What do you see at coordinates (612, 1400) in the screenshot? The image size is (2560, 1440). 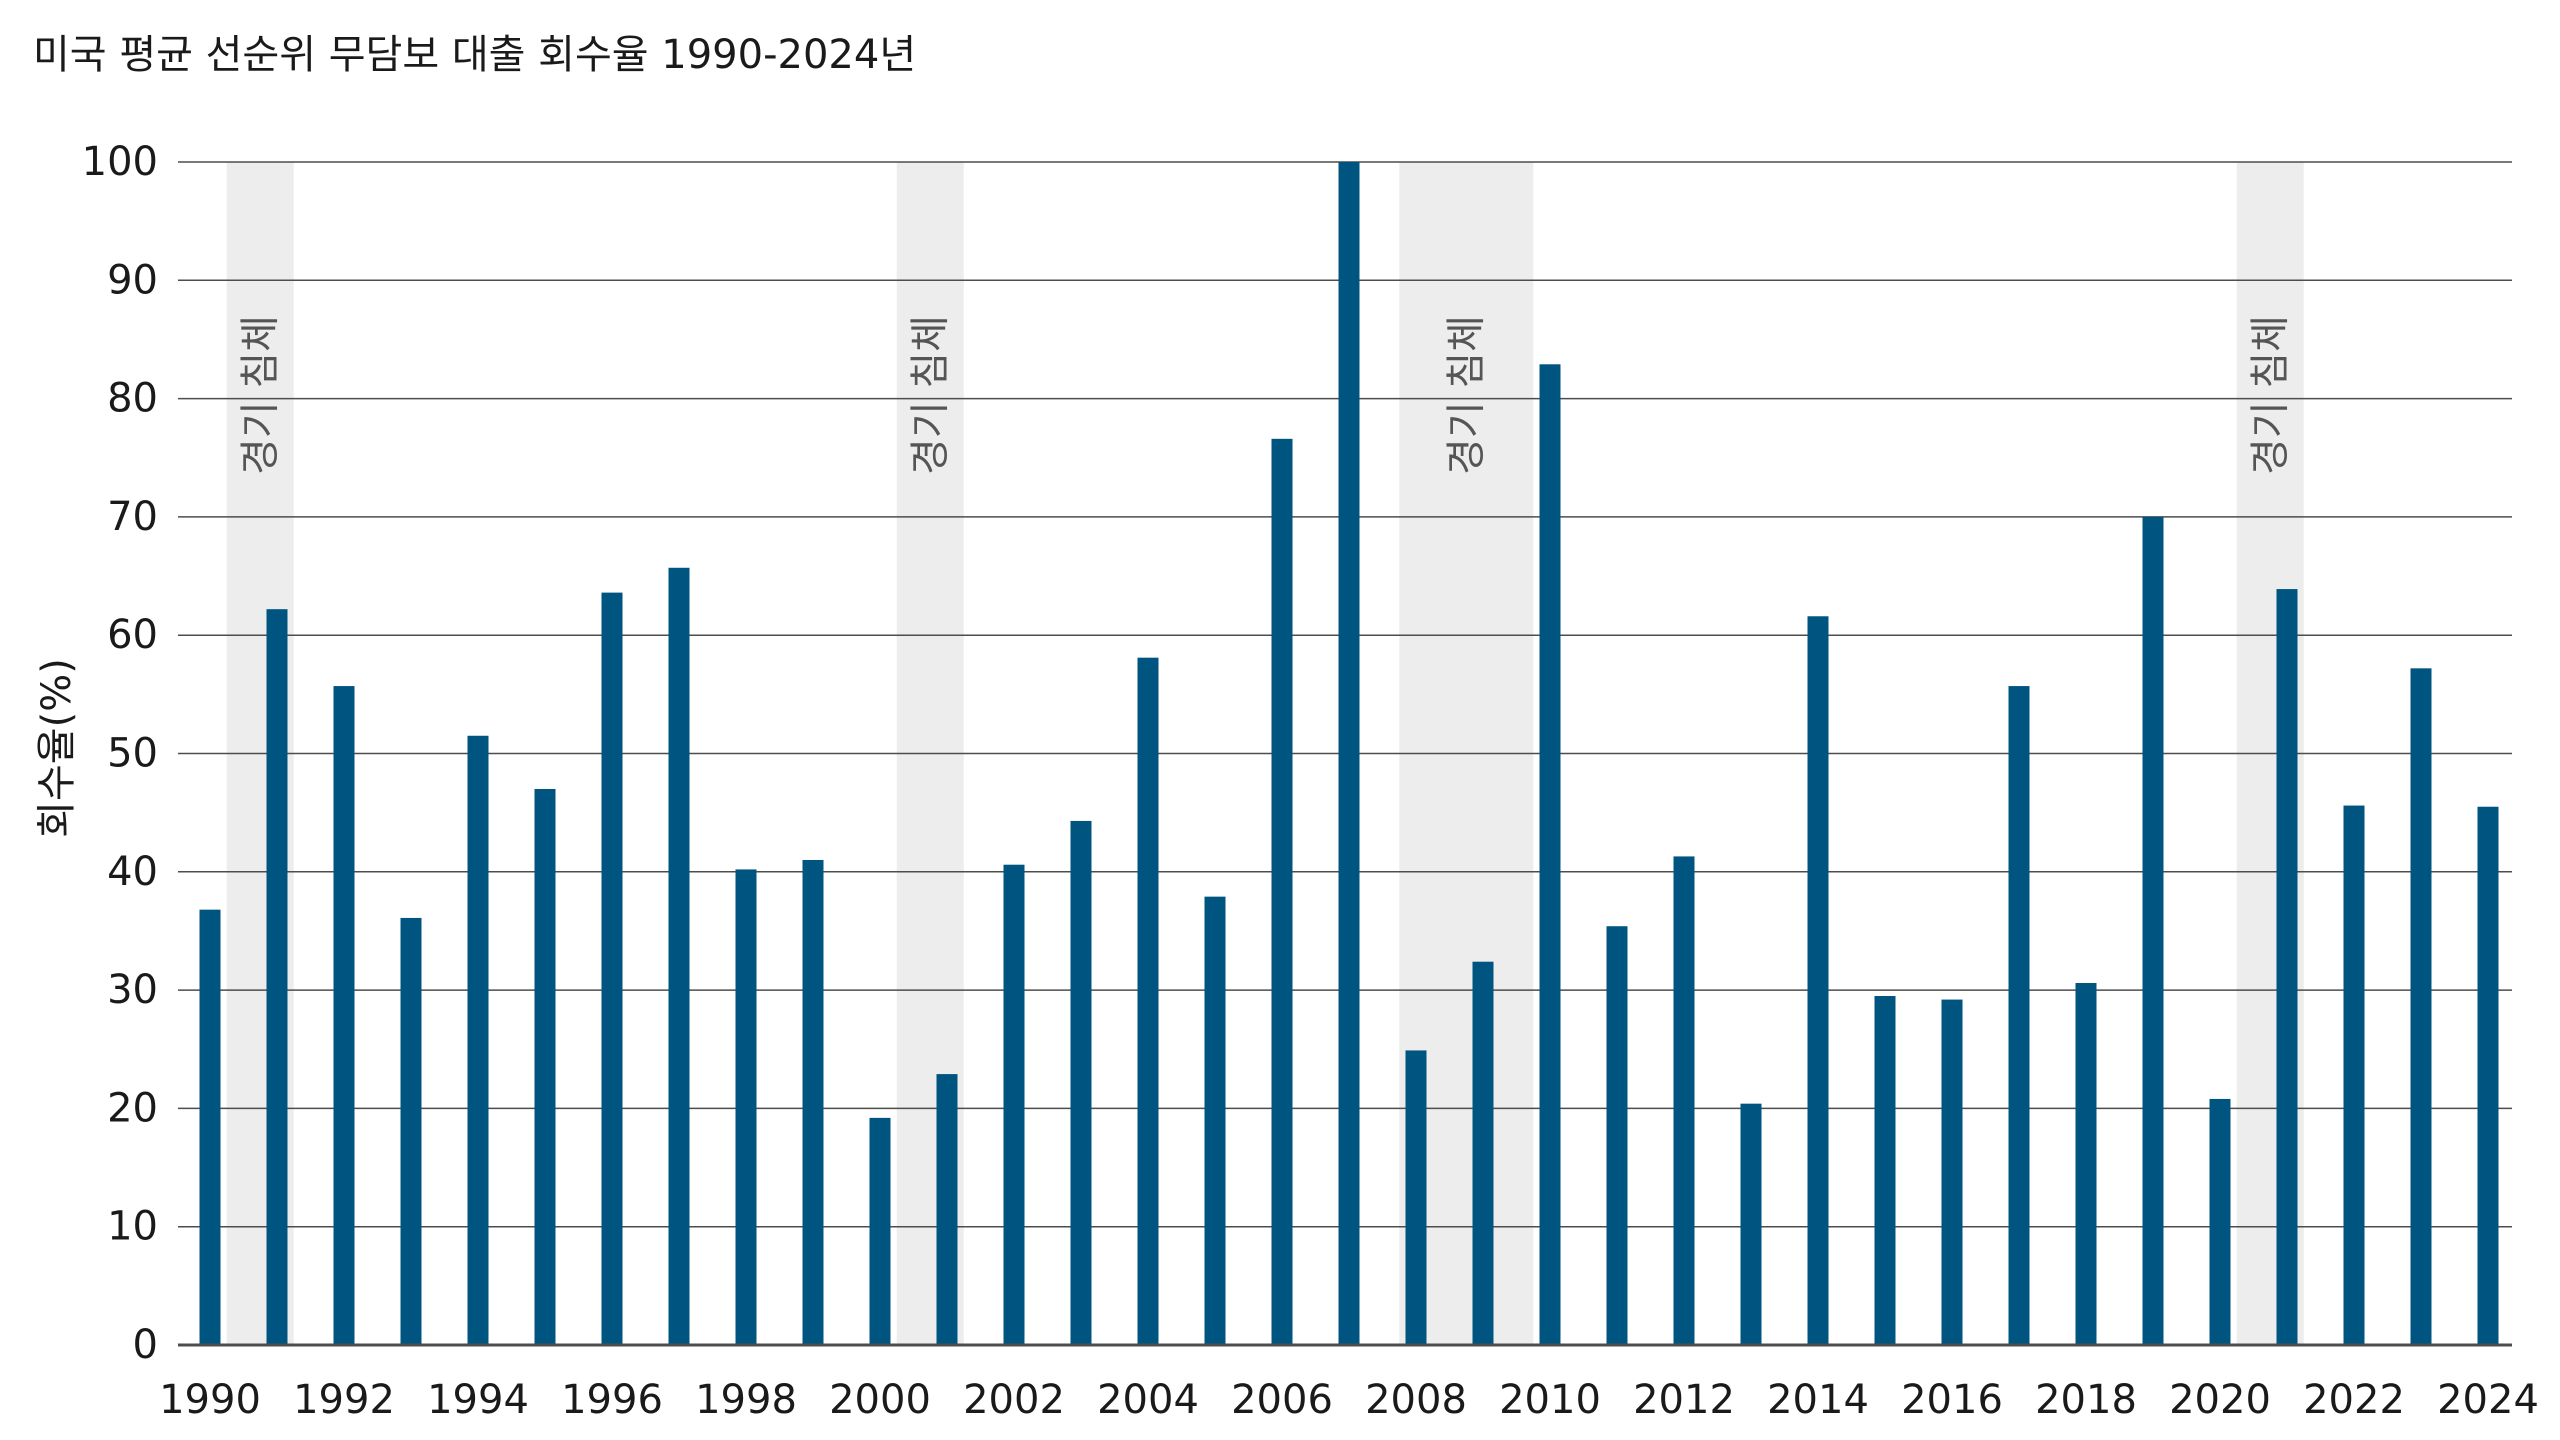 I see `x-tick-label: 1996` at bounding box center [612, 1400].